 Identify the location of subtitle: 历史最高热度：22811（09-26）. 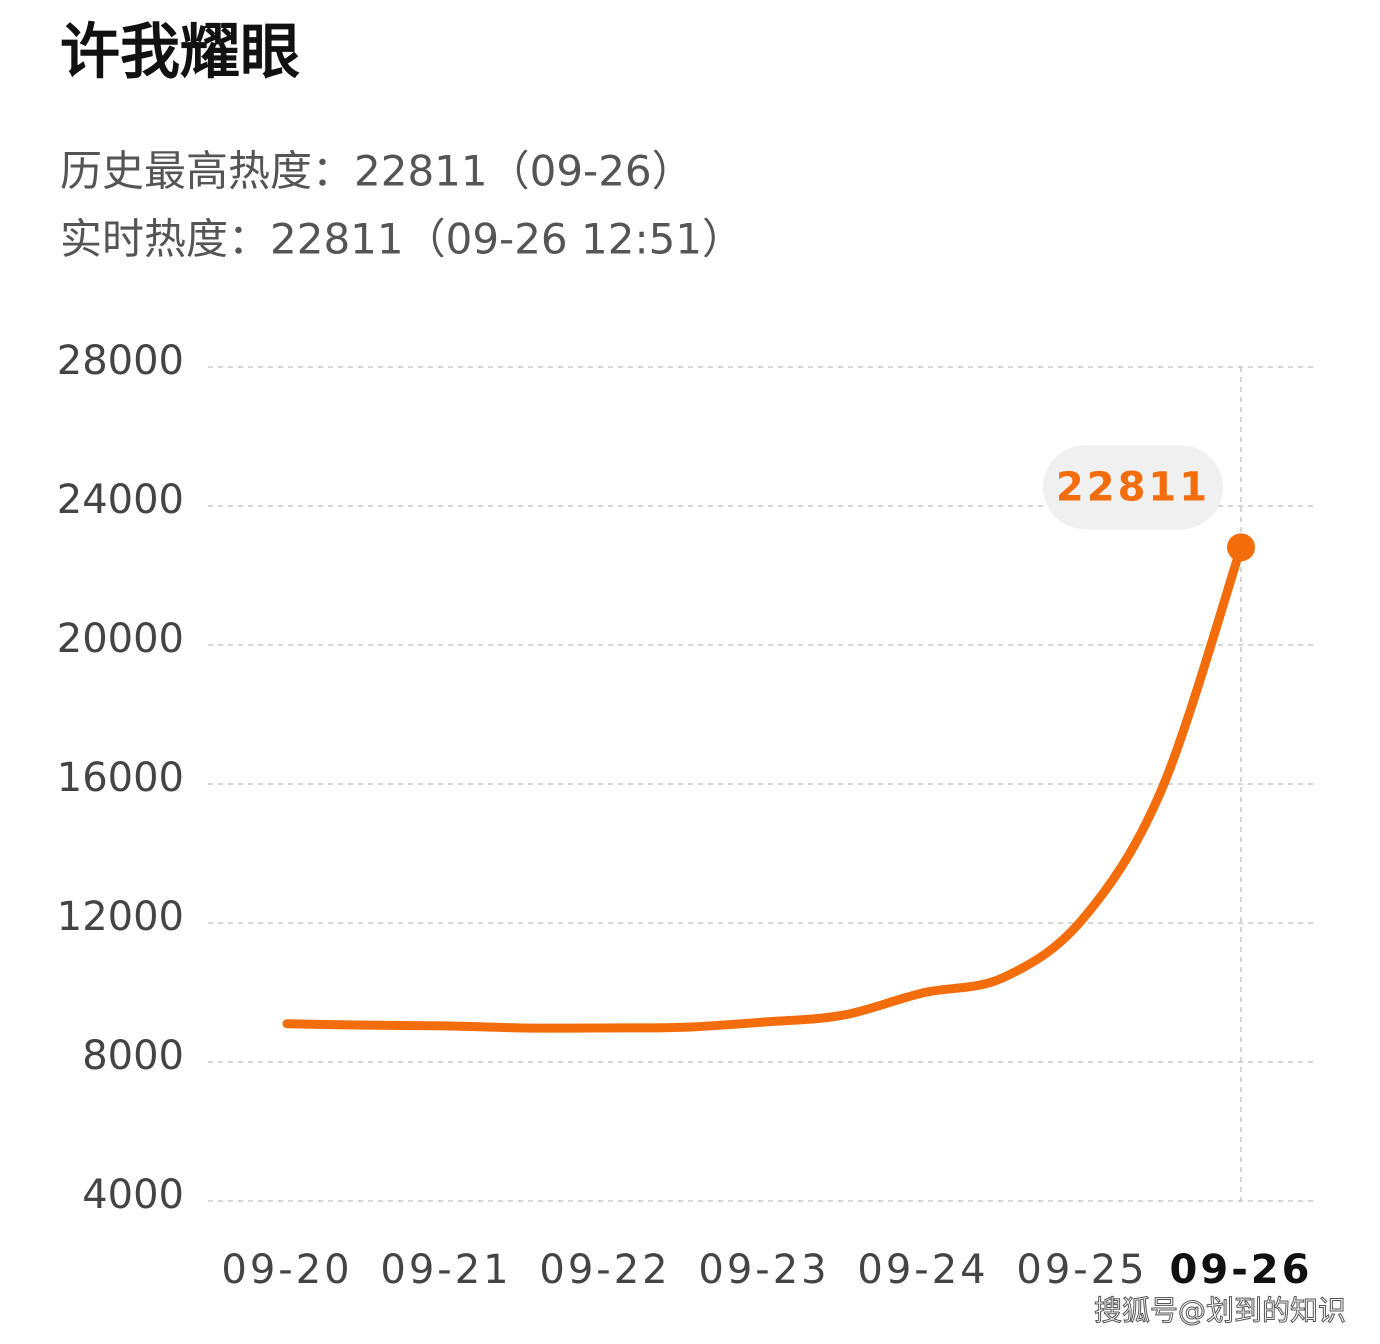
(377, 171).